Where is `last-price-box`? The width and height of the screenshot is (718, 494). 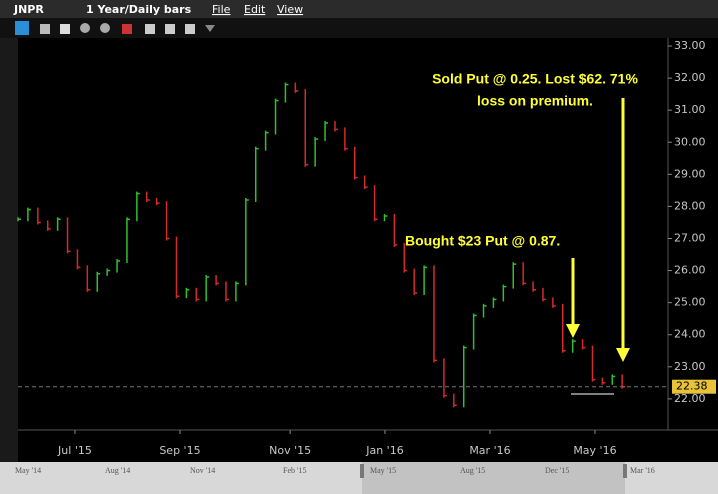 last-price-box is located at coordinates (694, 386).